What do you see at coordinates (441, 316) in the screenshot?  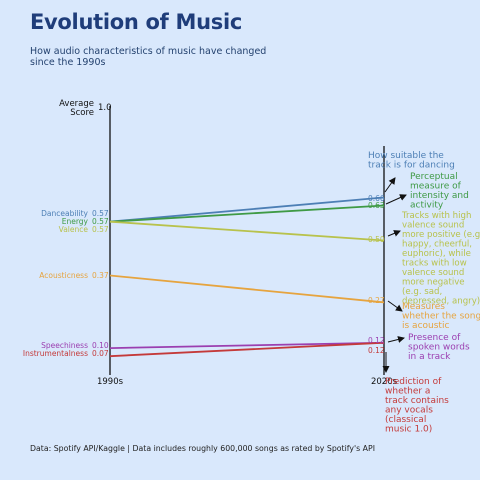 I see `annotation-acousticness: Measures whether the song is acoustic` at bounding box center [441, 316].